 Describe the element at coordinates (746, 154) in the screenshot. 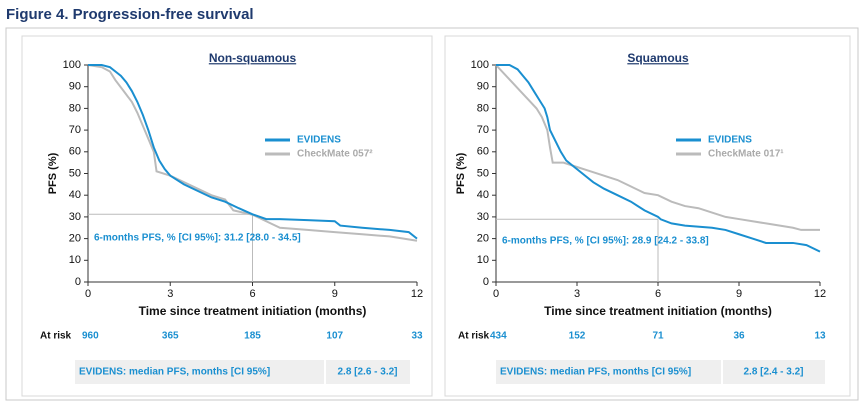

I see `legend-label: CheckMate 017¹` at that location.